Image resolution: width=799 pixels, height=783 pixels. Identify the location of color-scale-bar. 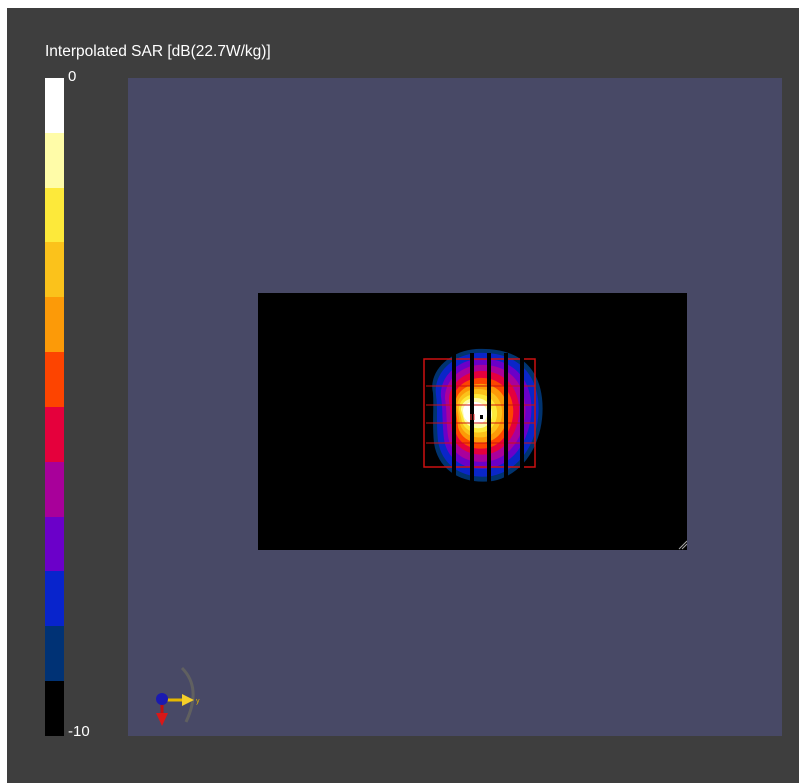
(54, 407).